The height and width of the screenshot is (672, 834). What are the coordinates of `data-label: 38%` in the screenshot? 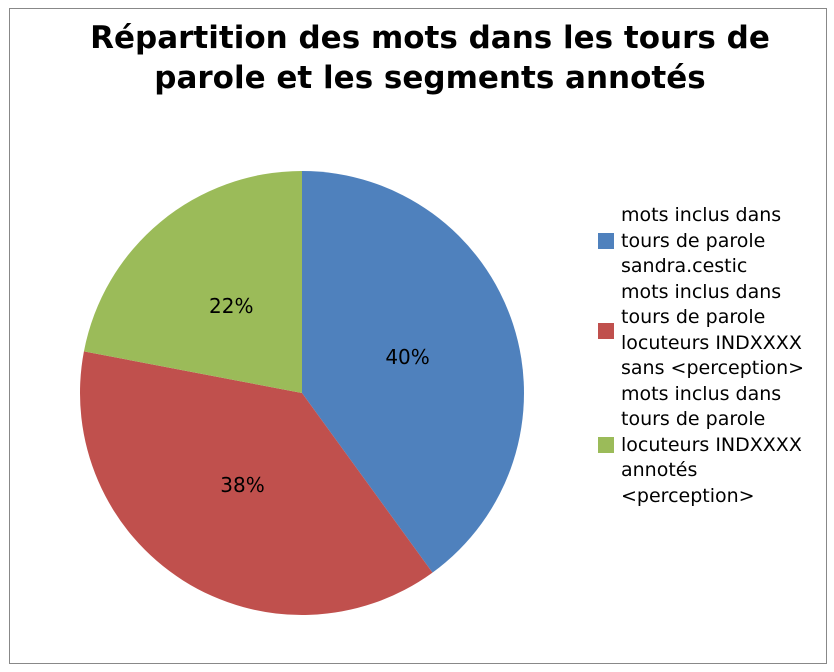 It's located at (242, 485).